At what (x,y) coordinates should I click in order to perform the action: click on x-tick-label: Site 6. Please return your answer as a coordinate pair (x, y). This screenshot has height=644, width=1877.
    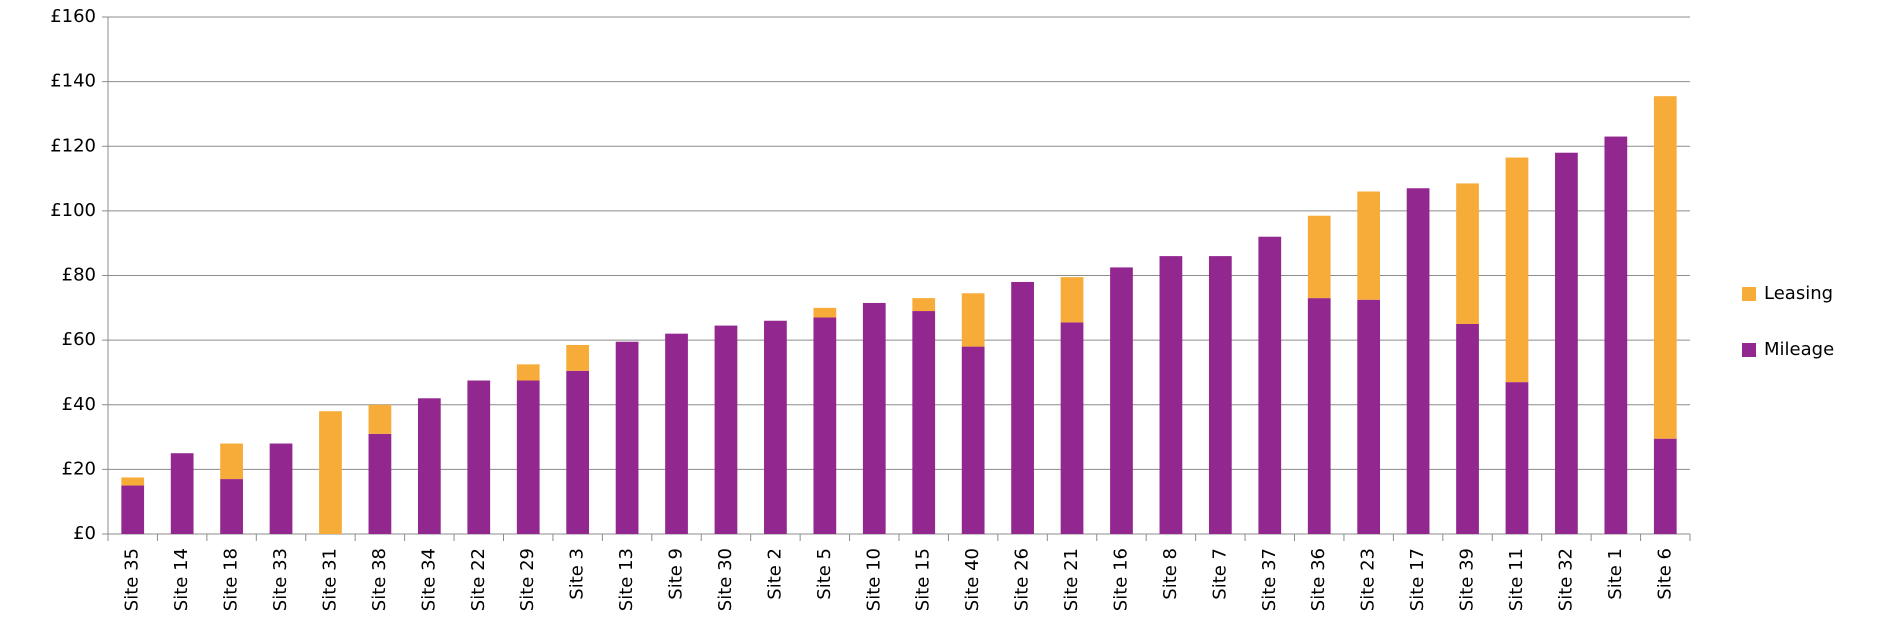
    Looking at the image, I should click on (1664, 574).